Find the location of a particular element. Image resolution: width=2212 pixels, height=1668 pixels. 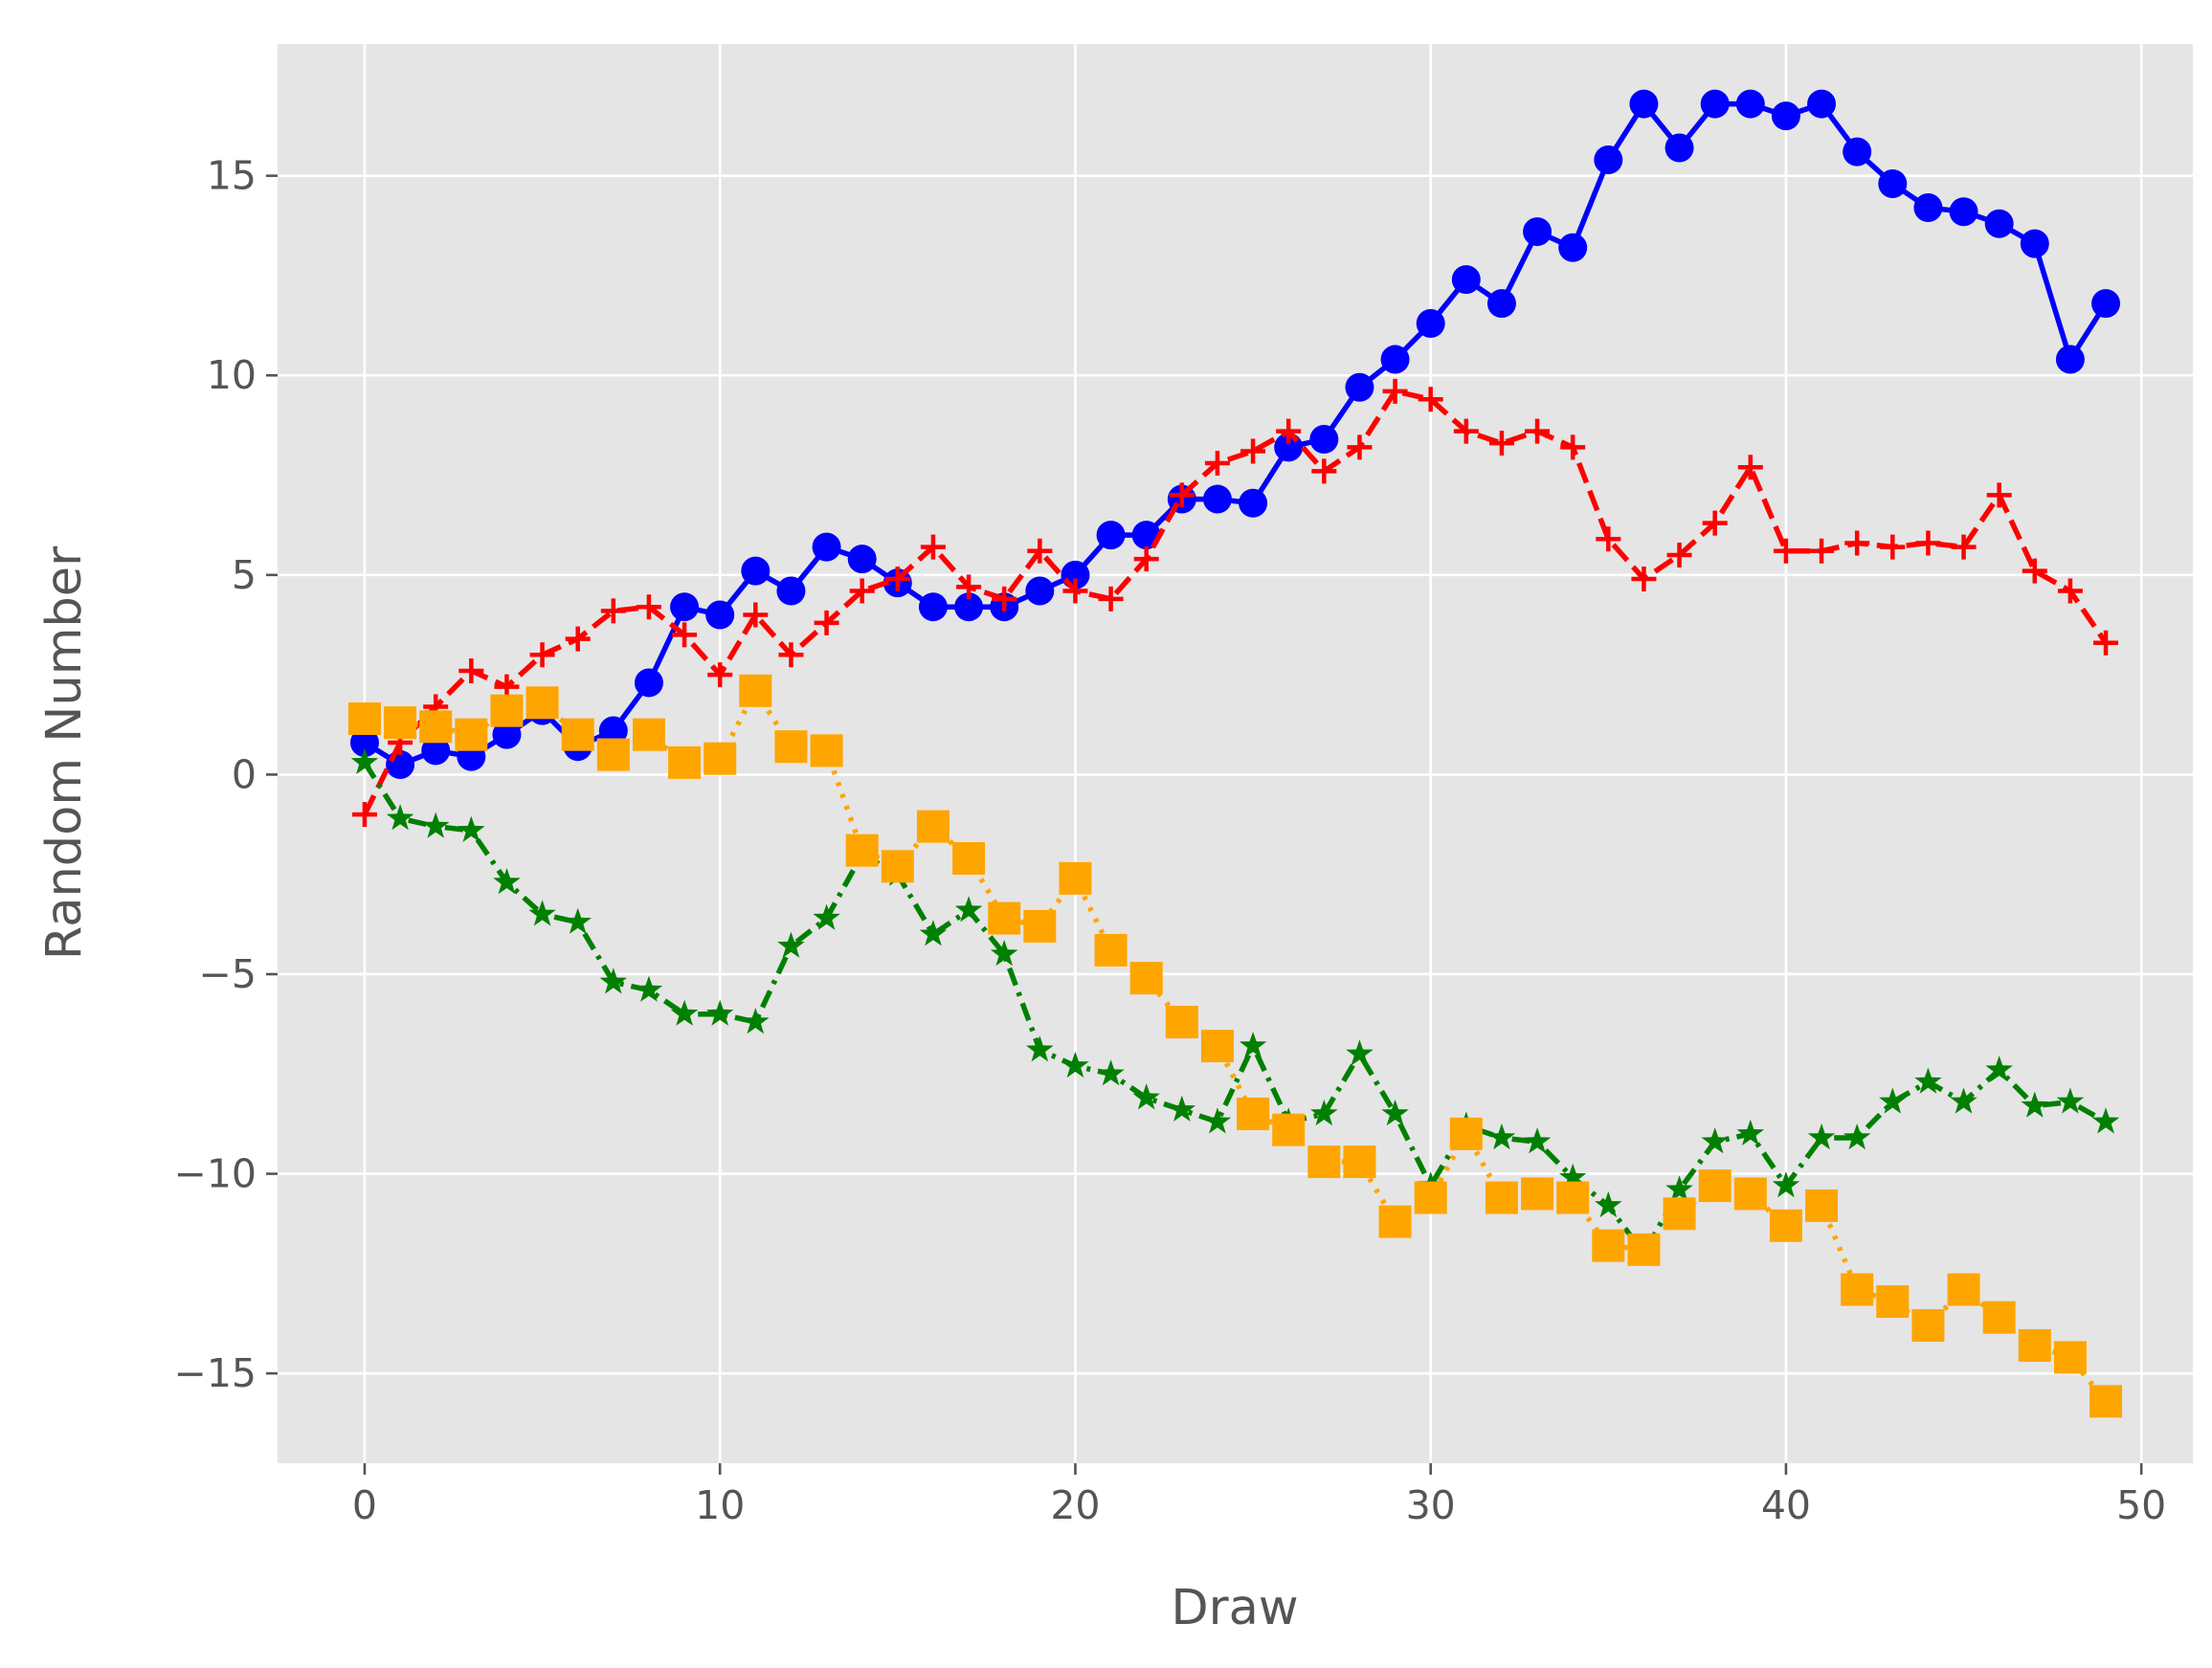

y-tick-label: −15 is located at coordinates (215, 1373).